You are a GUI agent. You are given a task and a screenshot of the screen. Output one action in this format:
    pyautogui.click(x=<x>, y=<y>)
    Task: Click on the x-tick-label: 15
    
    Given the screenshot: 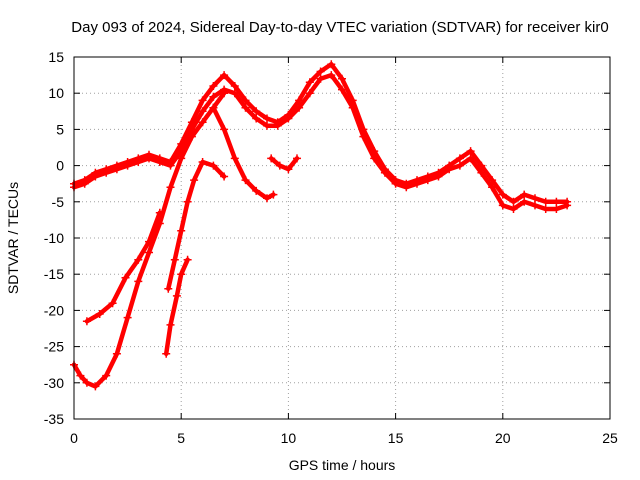 What is the action you would take?
    pyautogui.click(x=396, y=438)
    